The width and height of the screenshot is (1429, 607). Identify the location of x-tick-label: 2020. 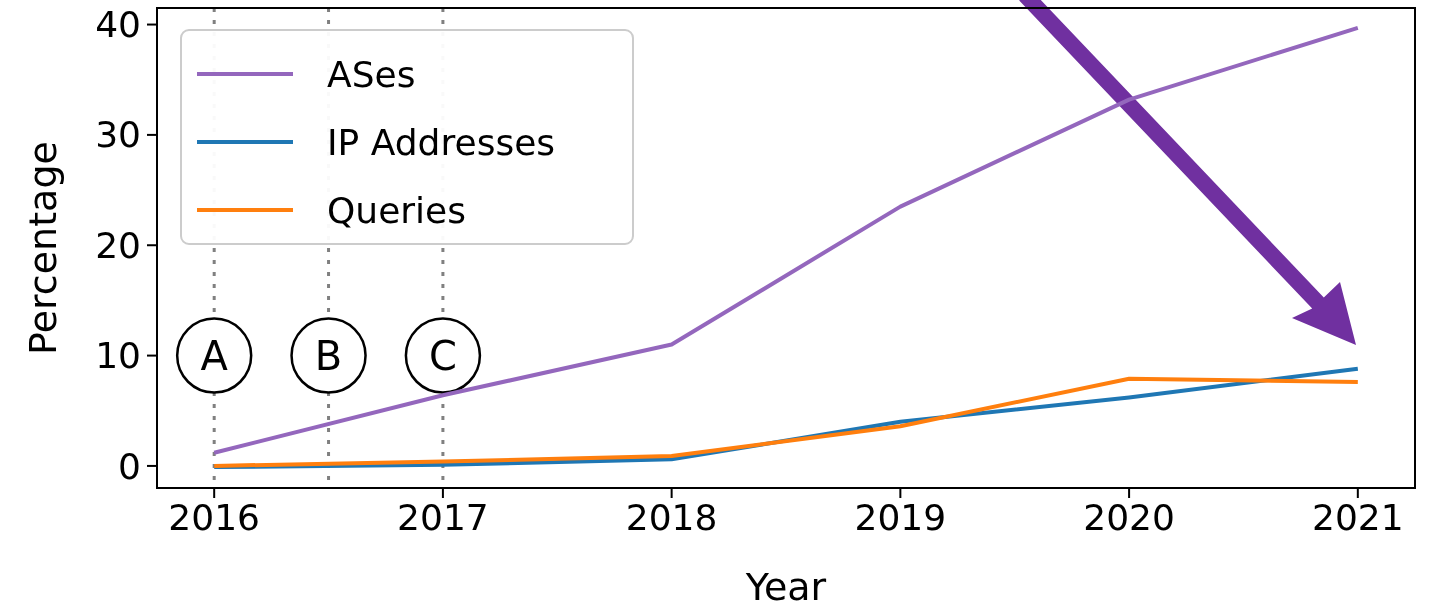
(1129, 517).